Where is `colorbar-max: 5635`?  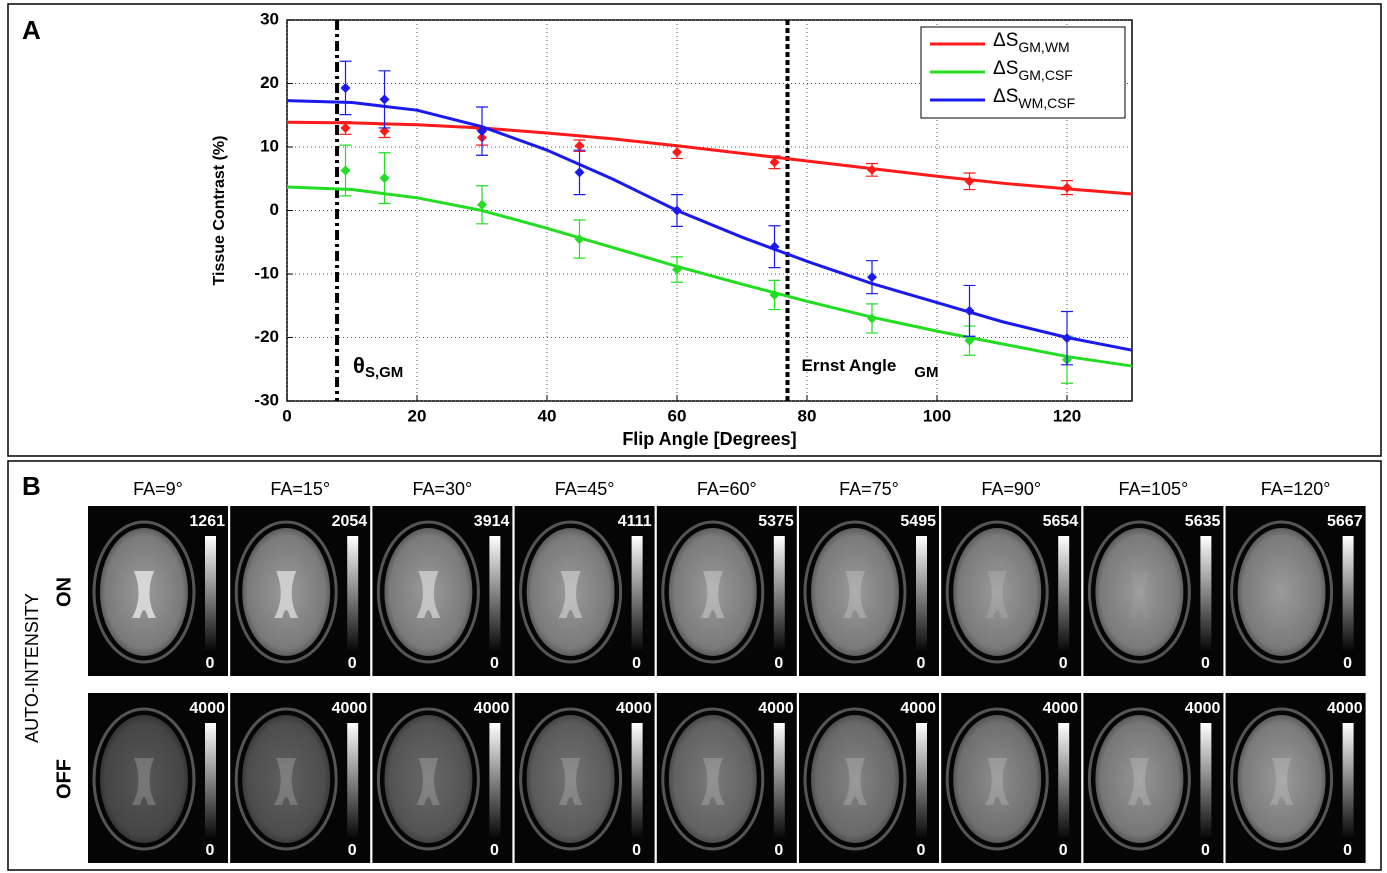
colorbar-max: 5635 is located at coordinates (1203, 521).